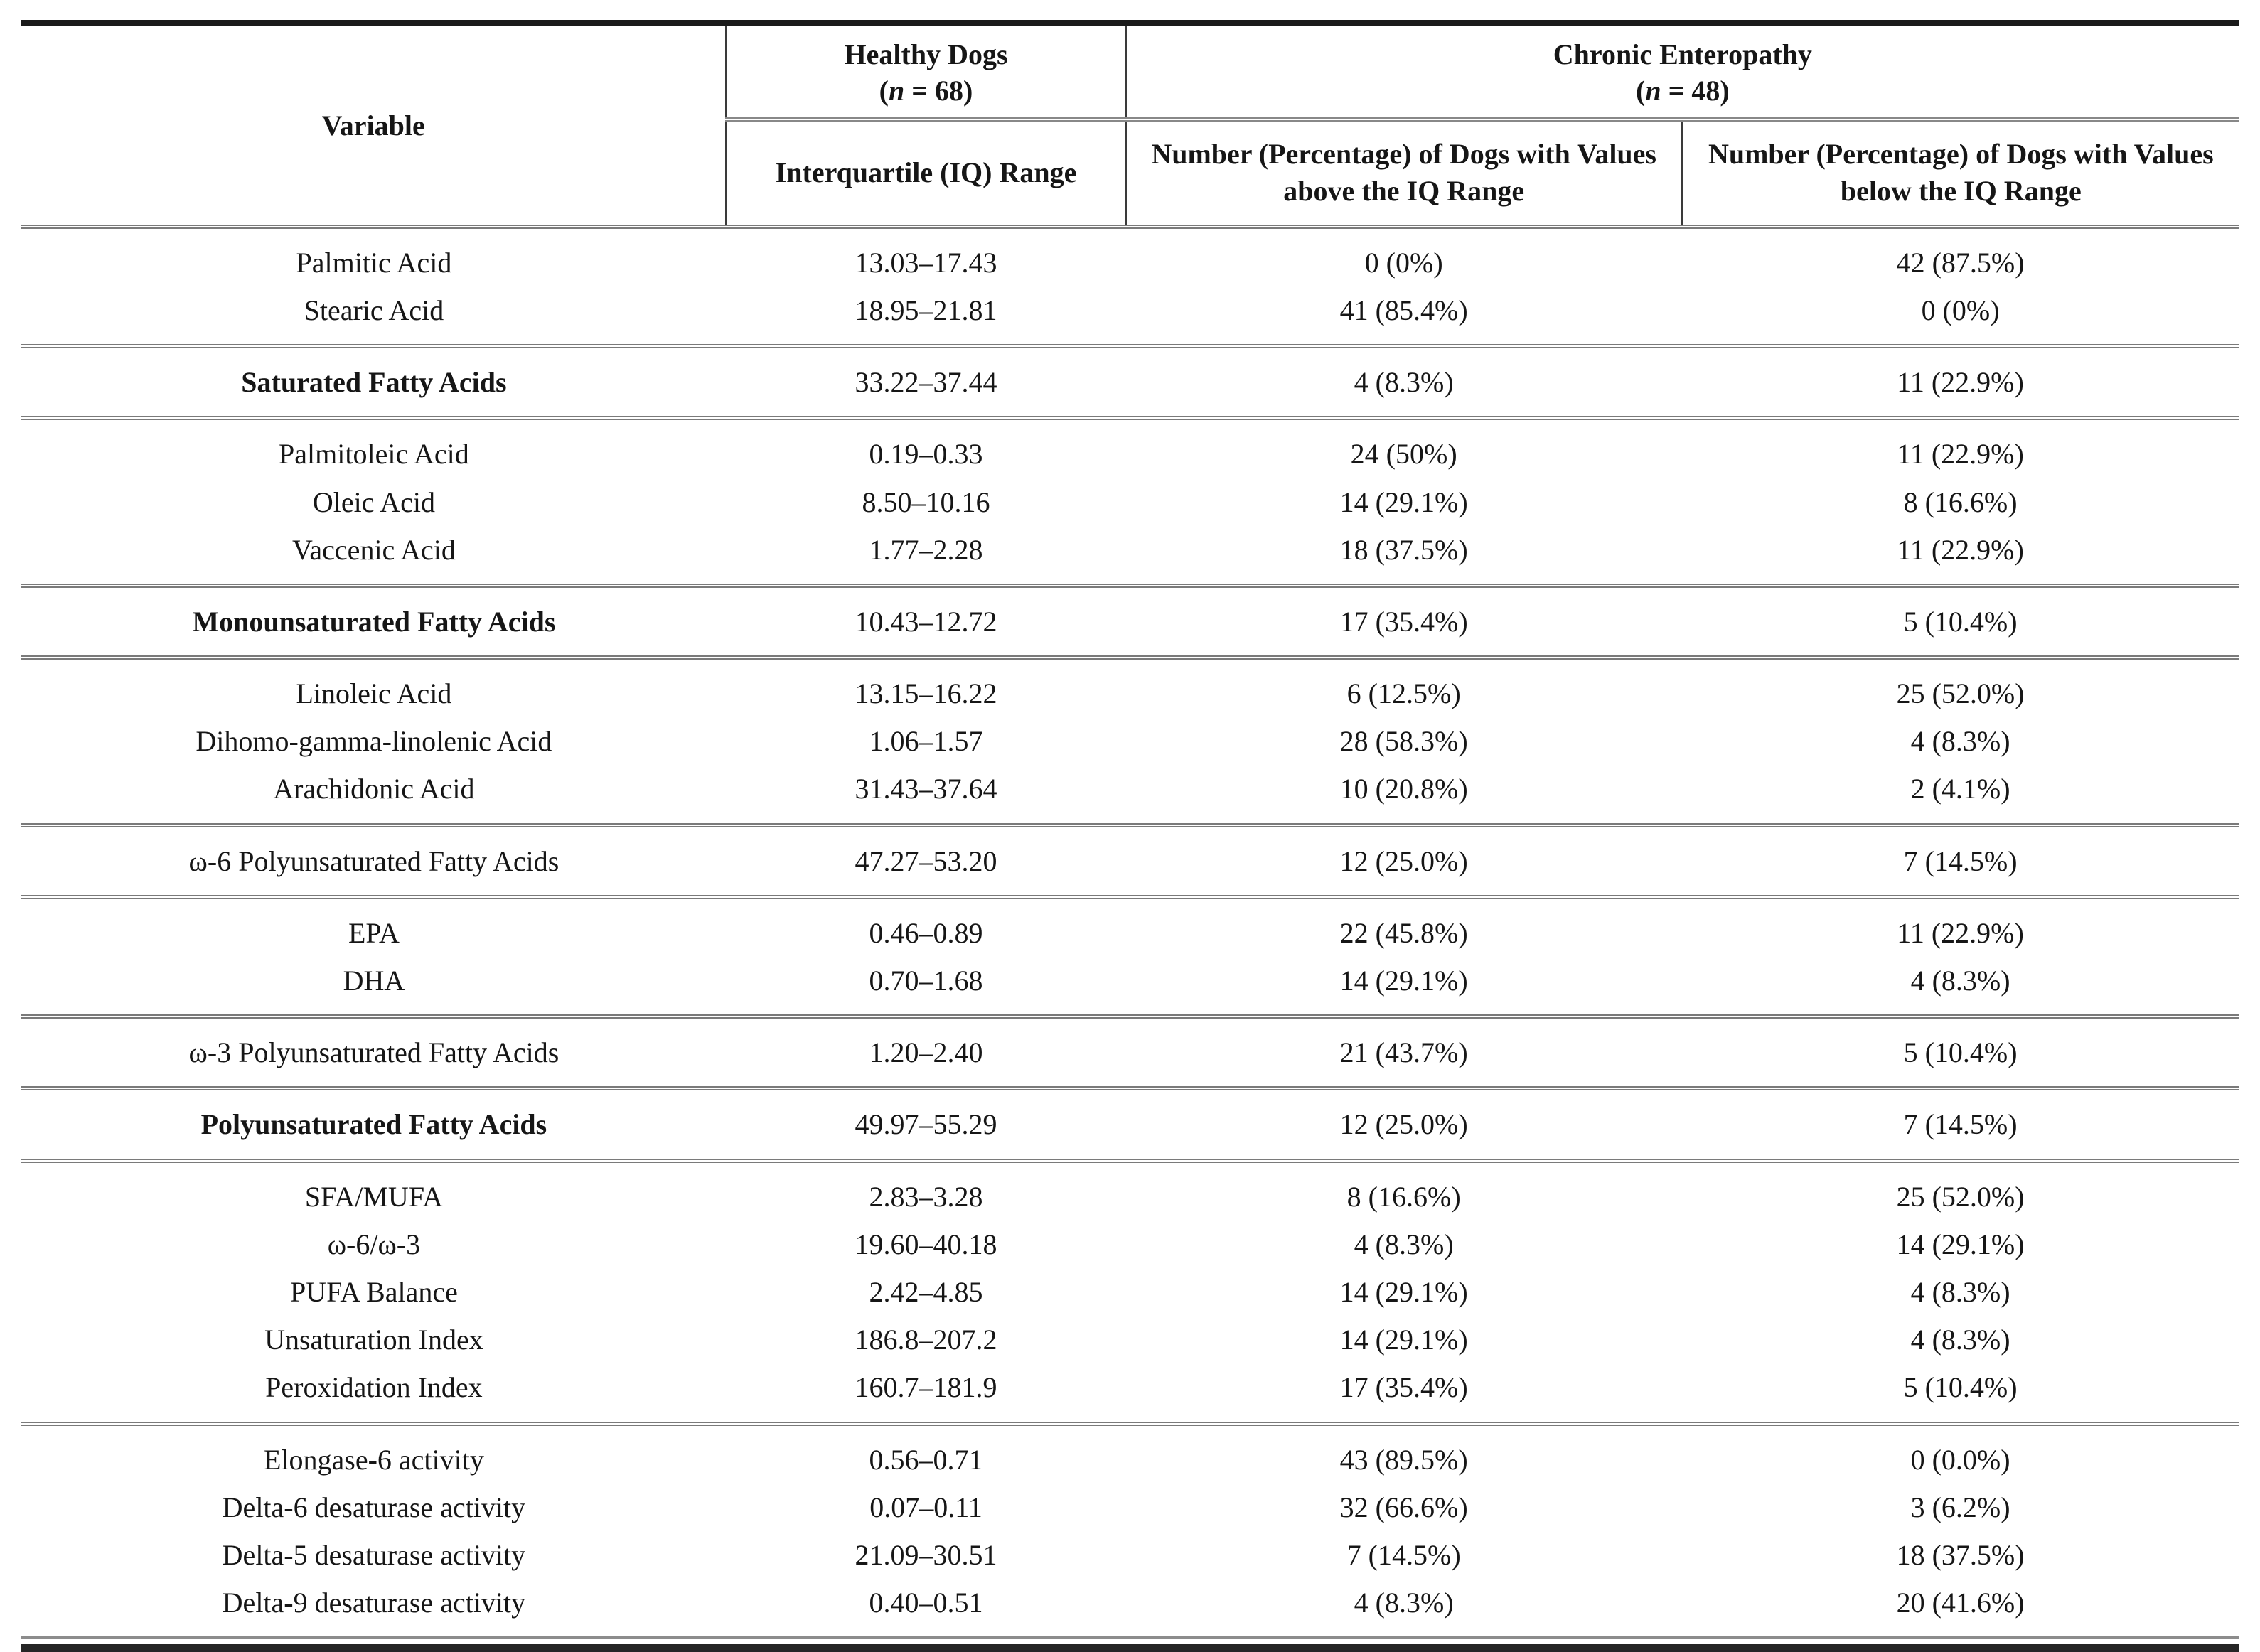 The width and height of the screenshot is (2260, 1652). What do you see at coordinates (1404, 1123) in the screenshot?
I see `above-iq-cell: 12 (25.0%)` at bounding box center [1404, 1123].